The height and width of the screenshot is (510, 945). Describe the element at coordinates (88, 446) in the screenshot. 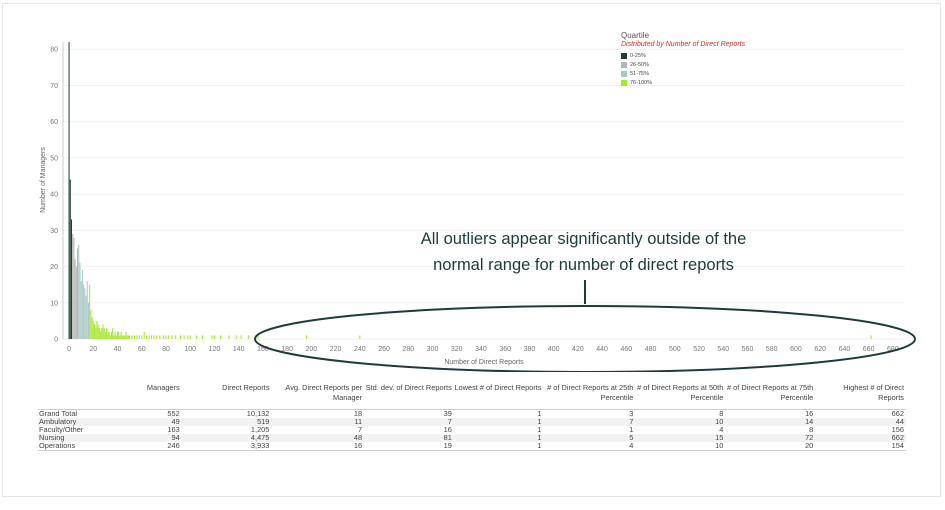

I see `table-cell: Operations` at that location.